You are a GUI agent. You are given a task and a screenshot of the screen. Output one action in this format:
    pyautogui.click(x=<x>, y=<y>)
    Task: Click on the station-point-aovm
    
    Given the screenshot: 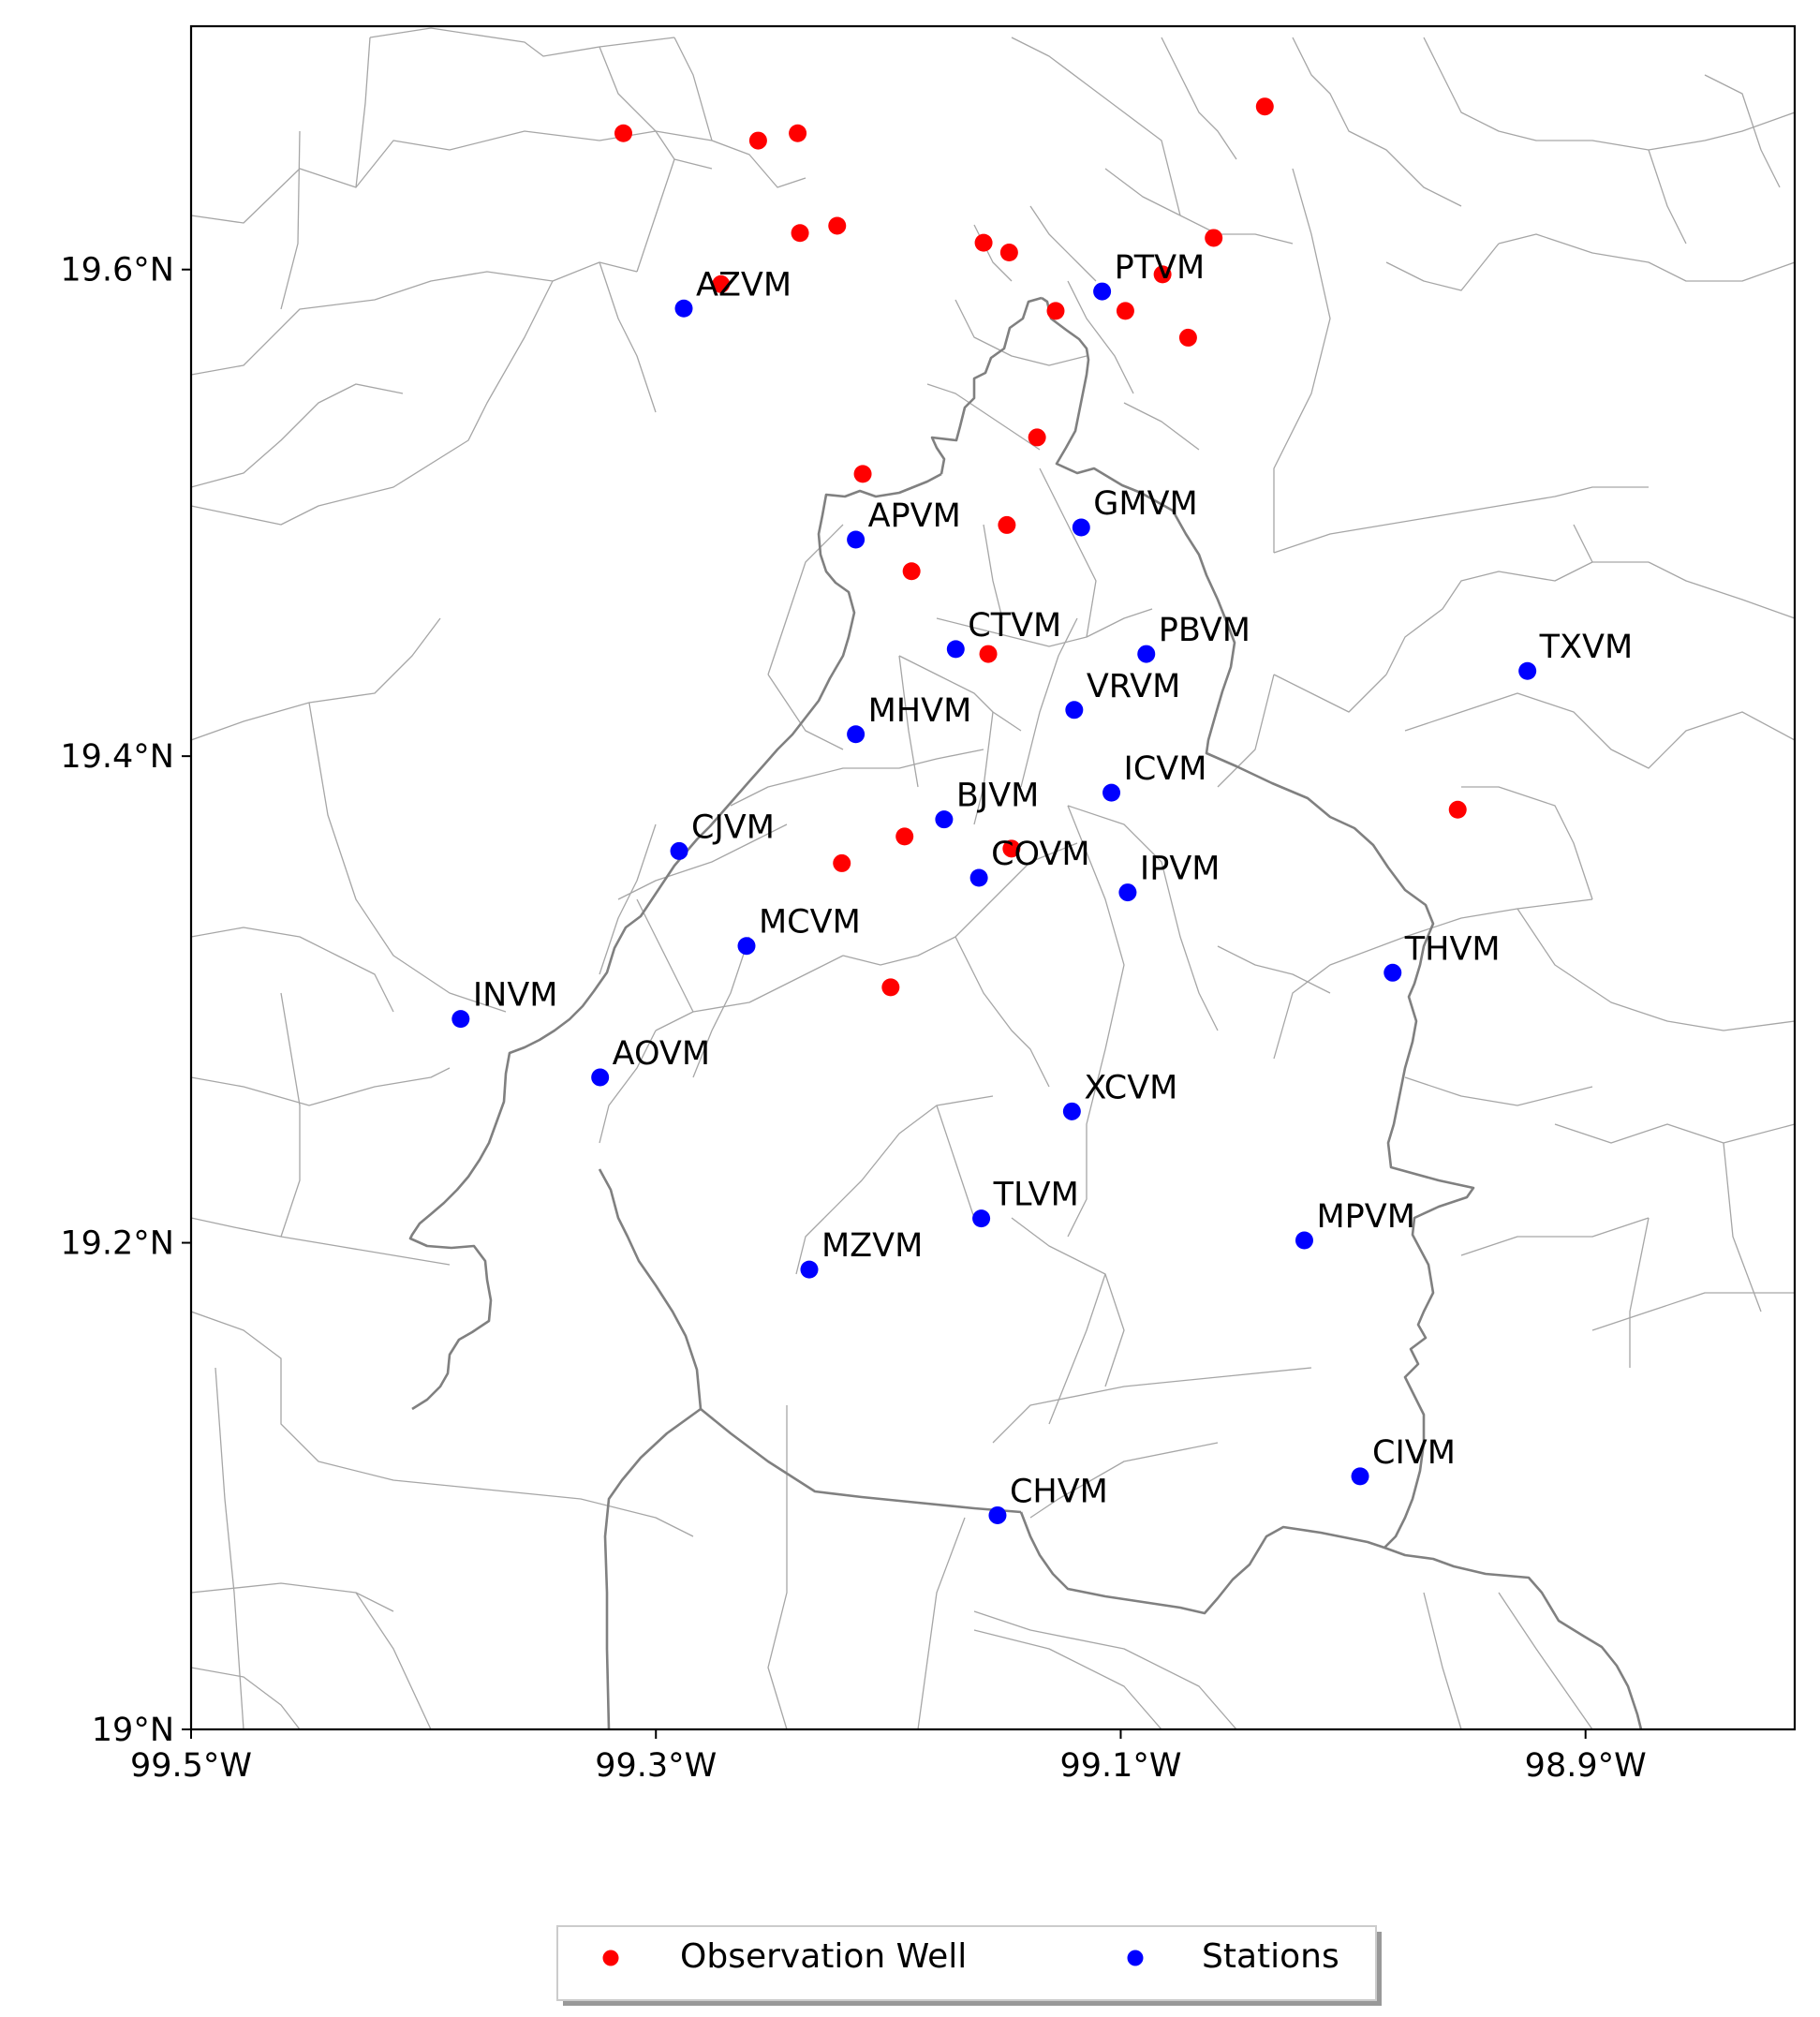 What is the action you would take?
    pyautogui.click(x=601, y=1077)
    